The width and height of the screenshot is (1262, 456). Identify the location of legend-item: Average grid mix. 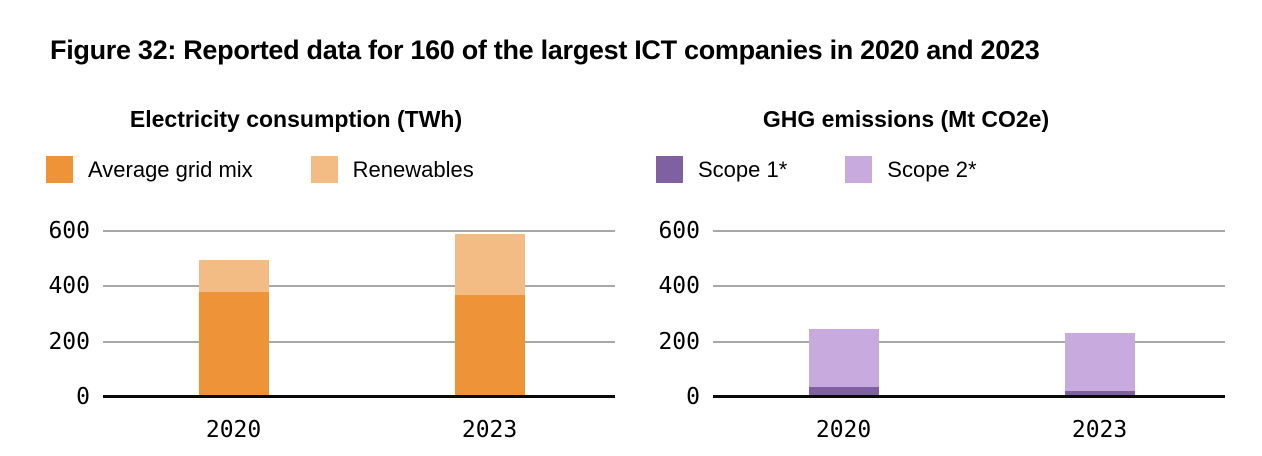
(149, 169).